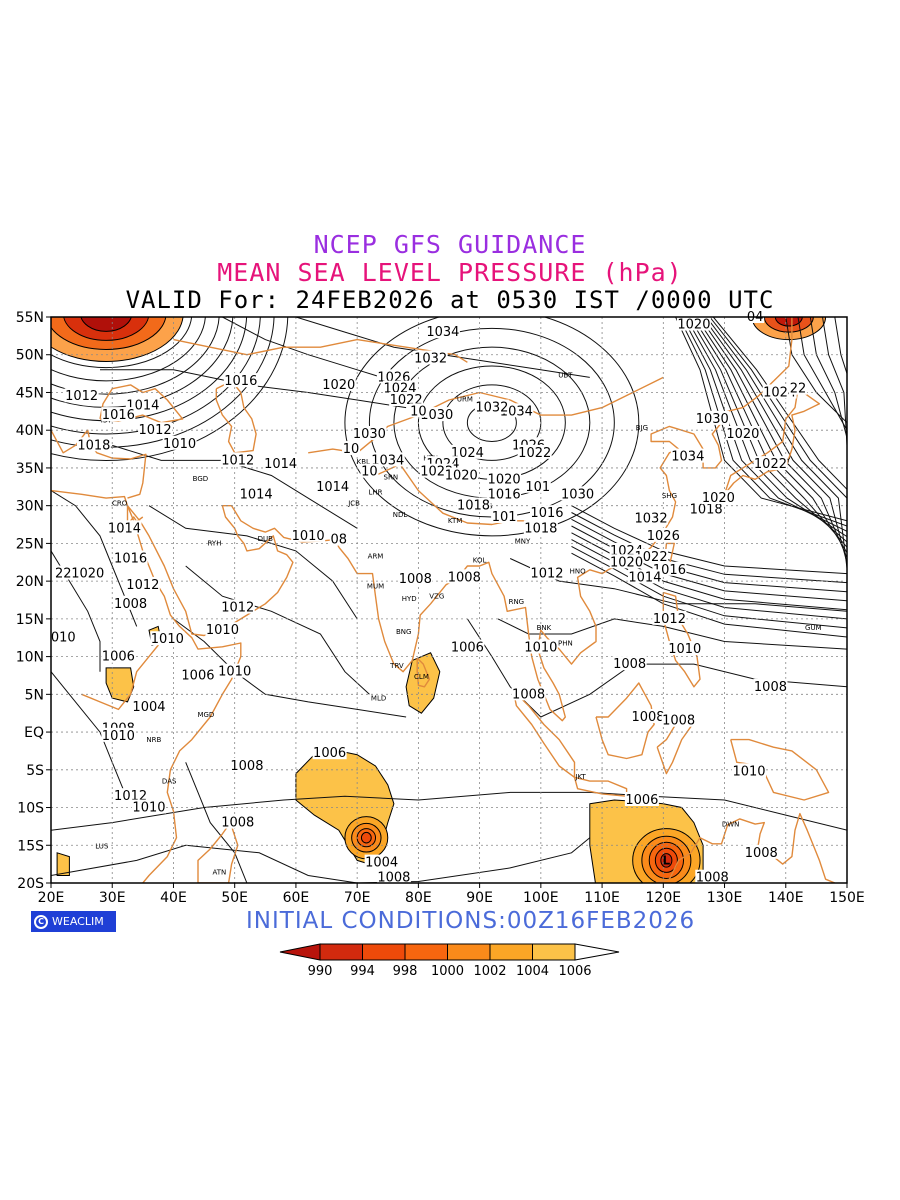 The image size is (900, 1200). I want to click on station-label: MLD, so click(378, 698).